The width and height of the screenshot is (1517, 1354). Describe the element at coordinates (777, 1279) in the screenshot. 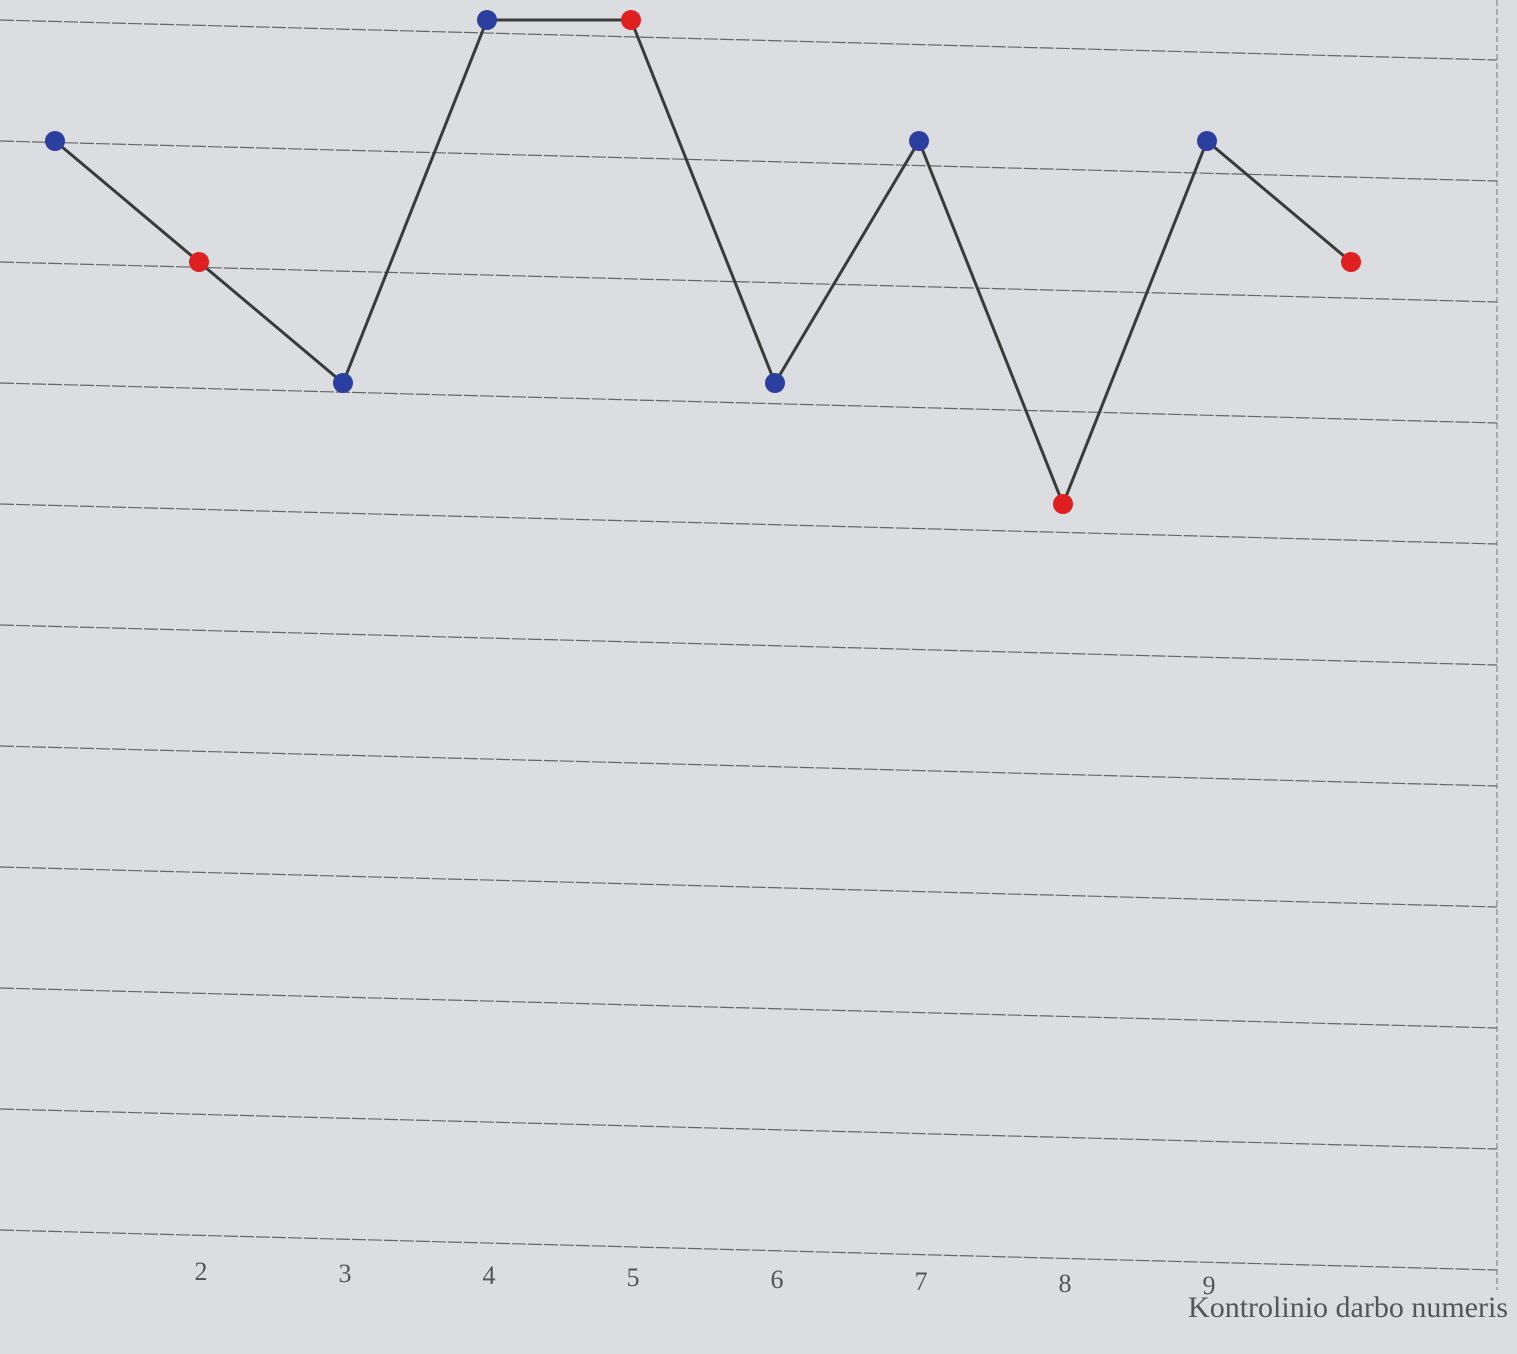

I see `x-tick-label: 6` at that location.